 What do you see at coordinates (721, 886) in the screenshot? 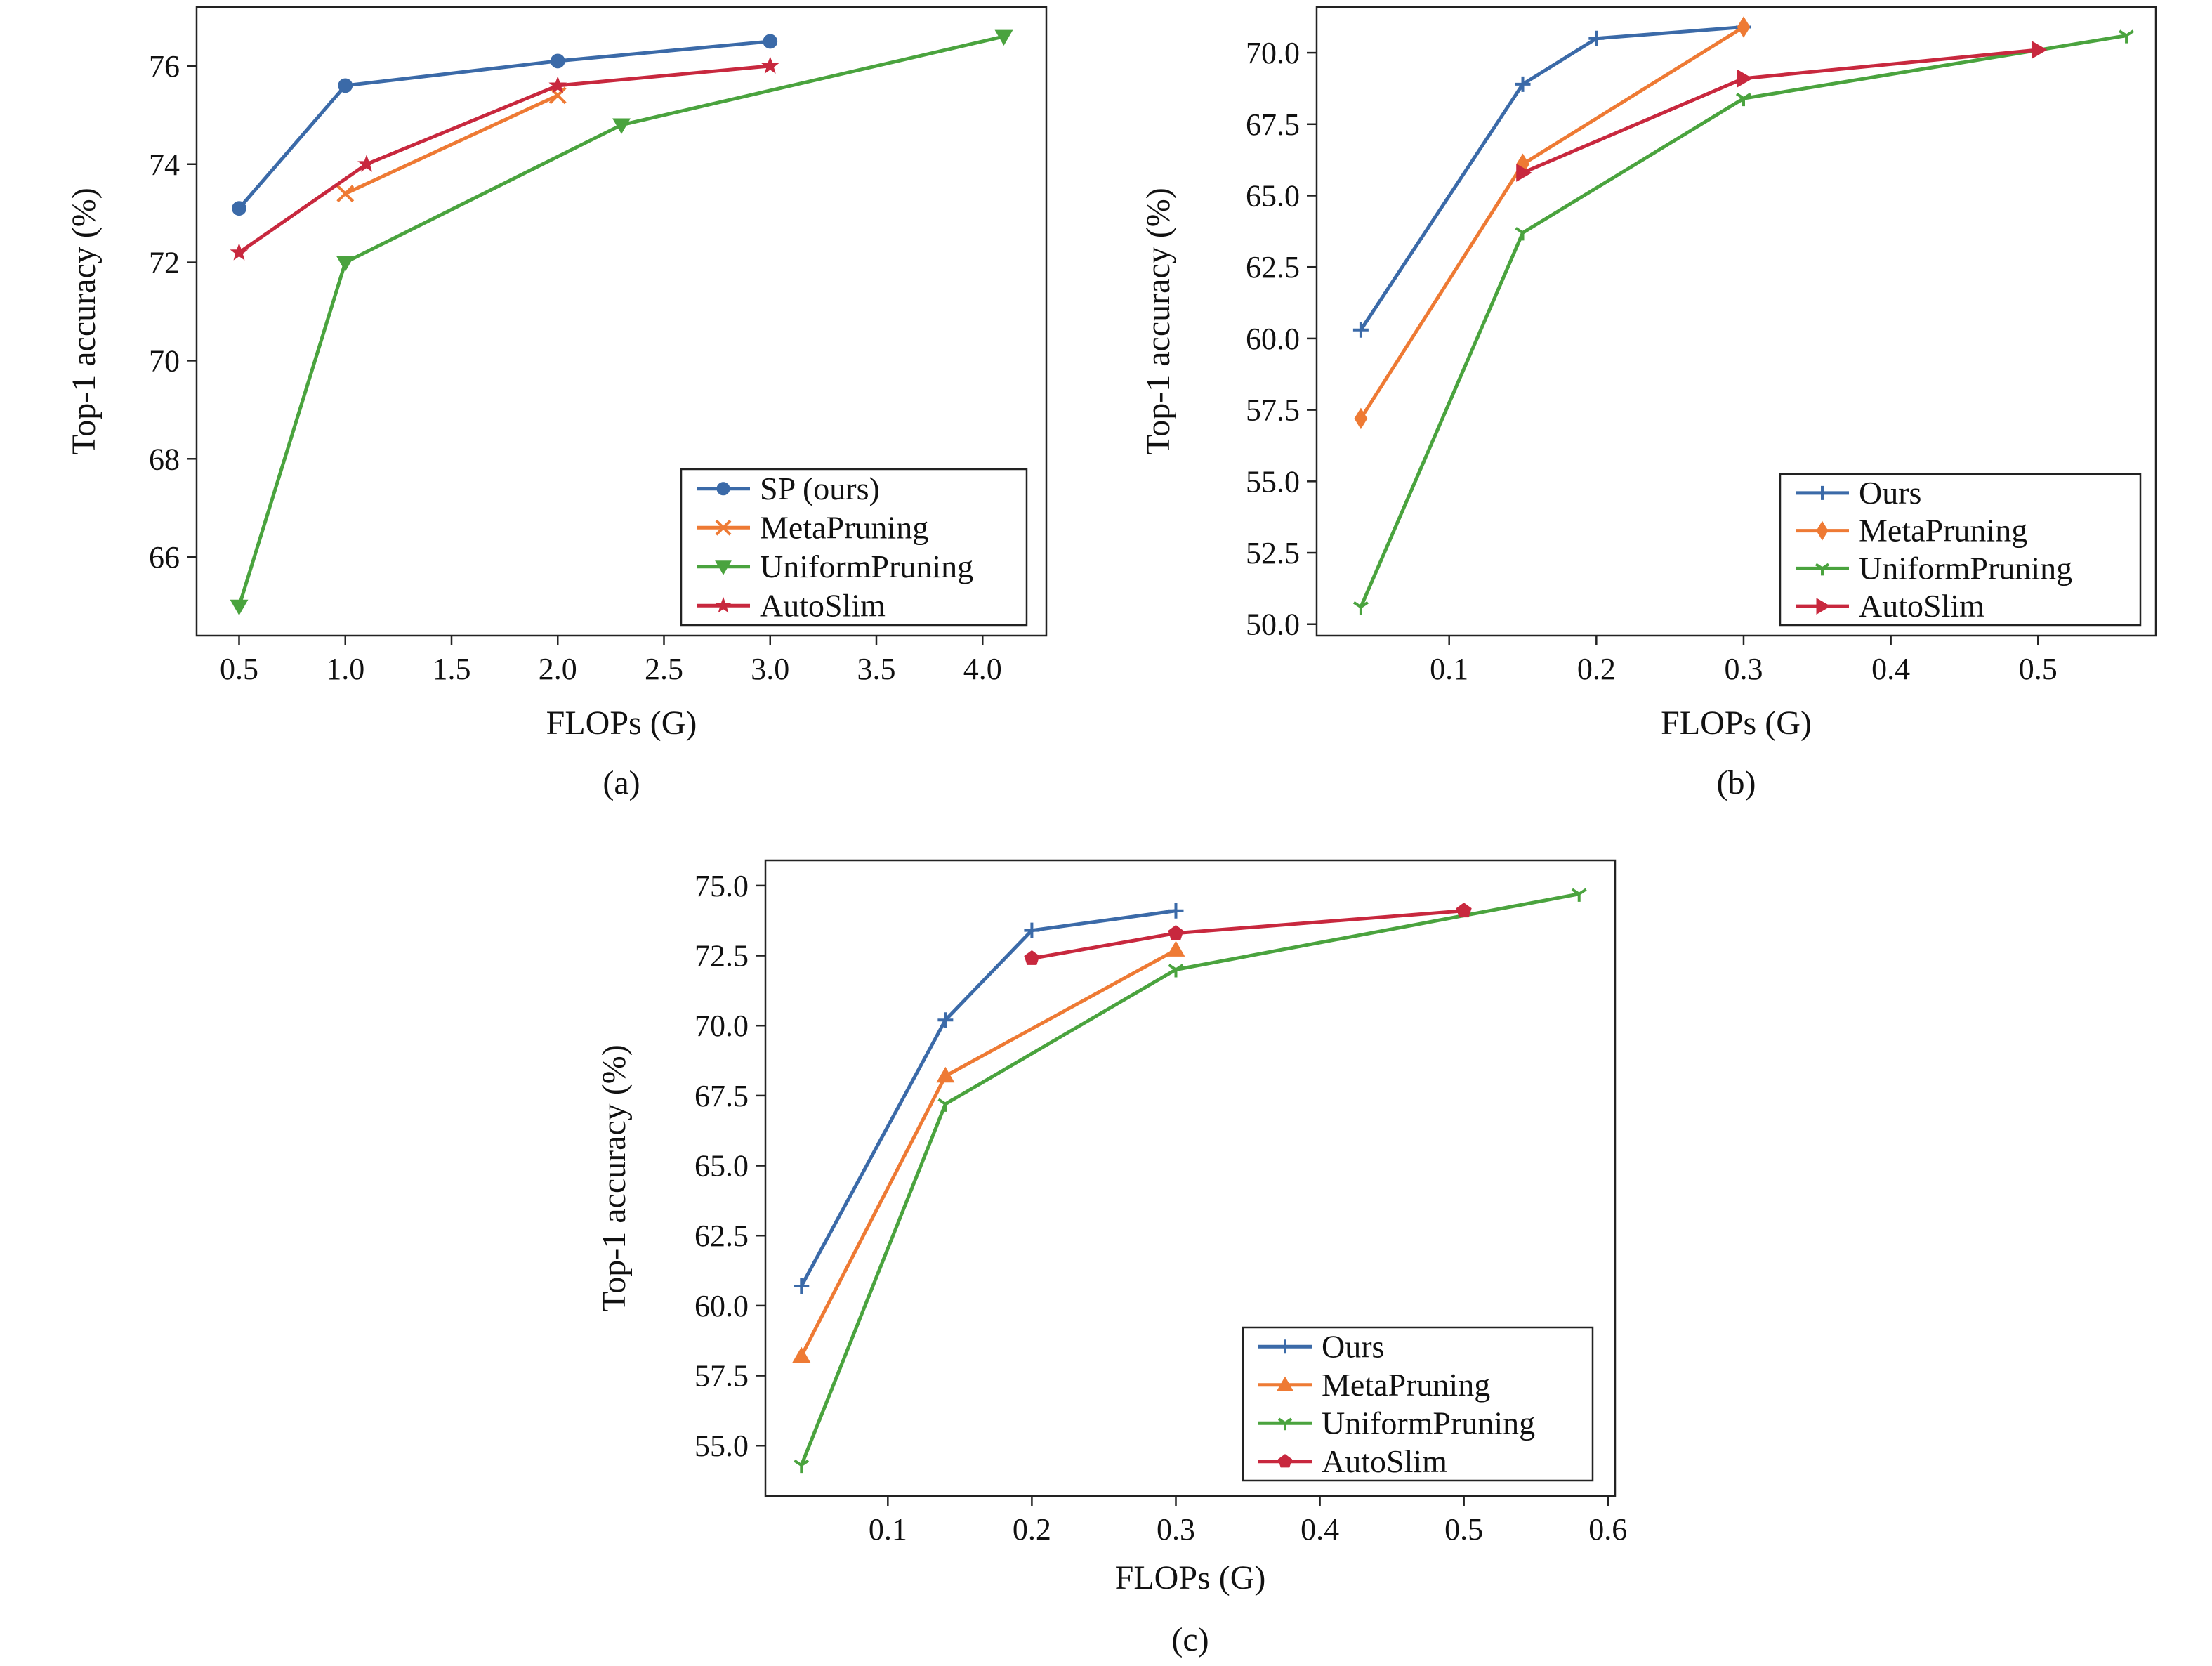
I see `y-tick-label: 75.0` at bounding box center [721, 886].